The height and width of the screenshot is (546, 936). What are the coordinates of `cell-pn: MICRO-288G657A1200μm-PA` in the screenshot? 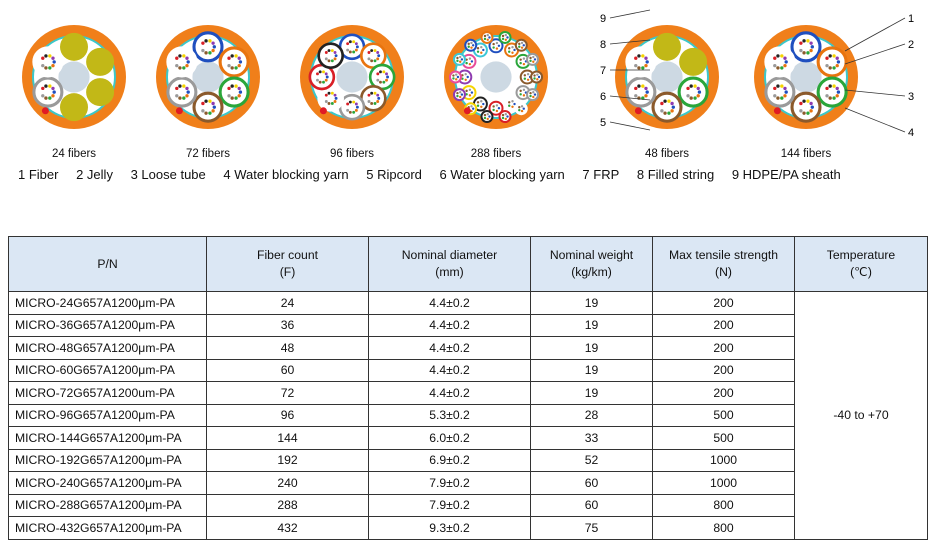 It's located at (107, 505).